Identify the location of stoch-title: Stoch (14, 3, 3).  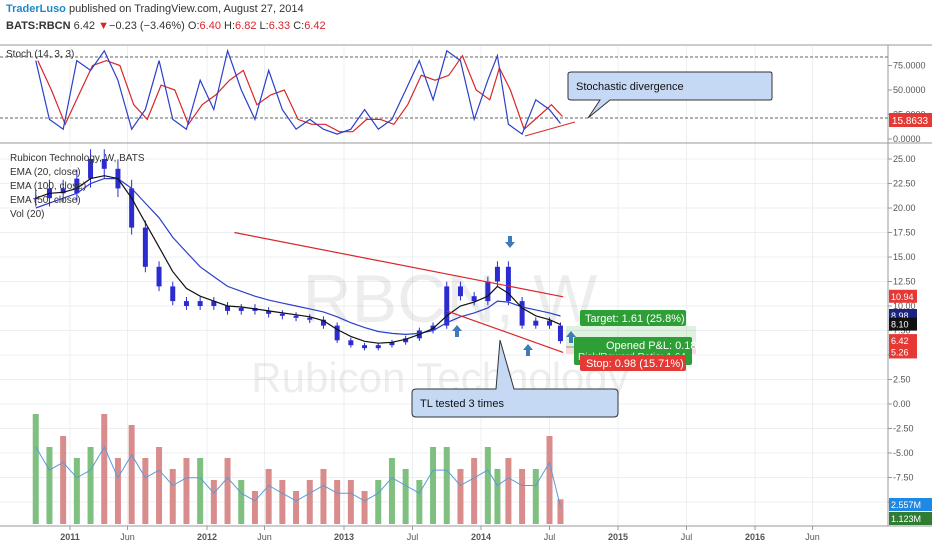
(40, 54).